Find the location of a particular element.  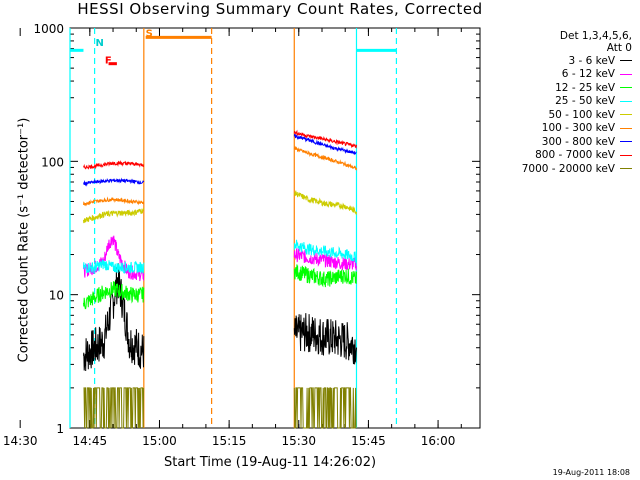

series-line-8-seg2 is located at coordinates (325, 139).